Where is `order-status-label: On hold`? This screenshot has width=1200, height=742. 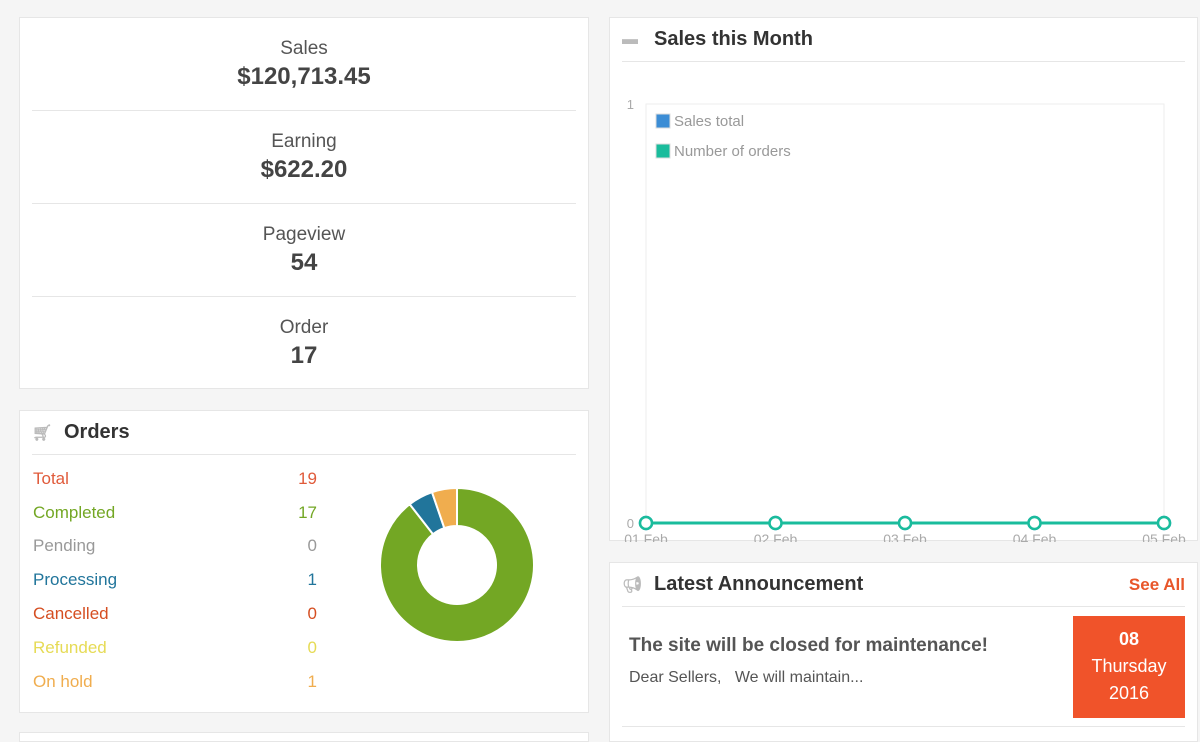
order-status-label: On hold is located at coordinates (63, 681).